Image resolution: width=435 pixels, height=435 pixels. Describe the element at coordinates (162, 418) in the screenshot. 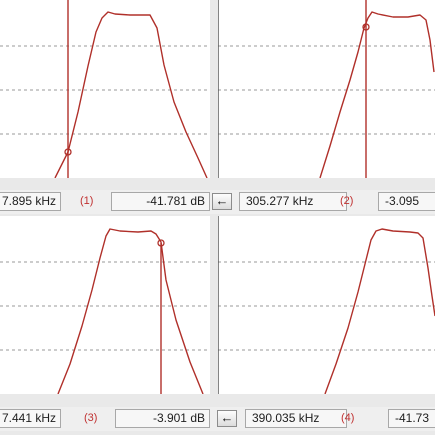

I see `level-readout: -3.901 dB` at that location.